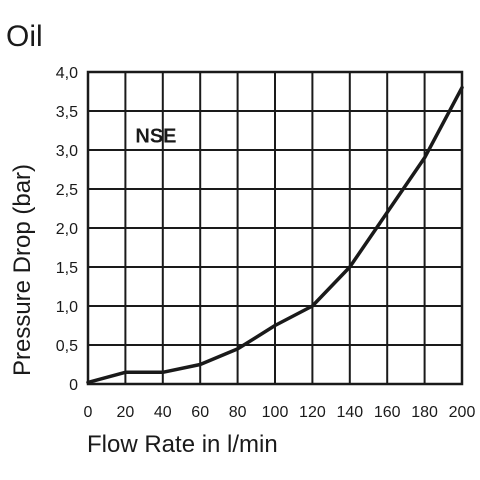 Image resolution: width=480 pixels, height=480 pixels. Describe the element at coordinates (67, 307) in the screenshot. I see `y-tick-label-2: 1,0` at that location.